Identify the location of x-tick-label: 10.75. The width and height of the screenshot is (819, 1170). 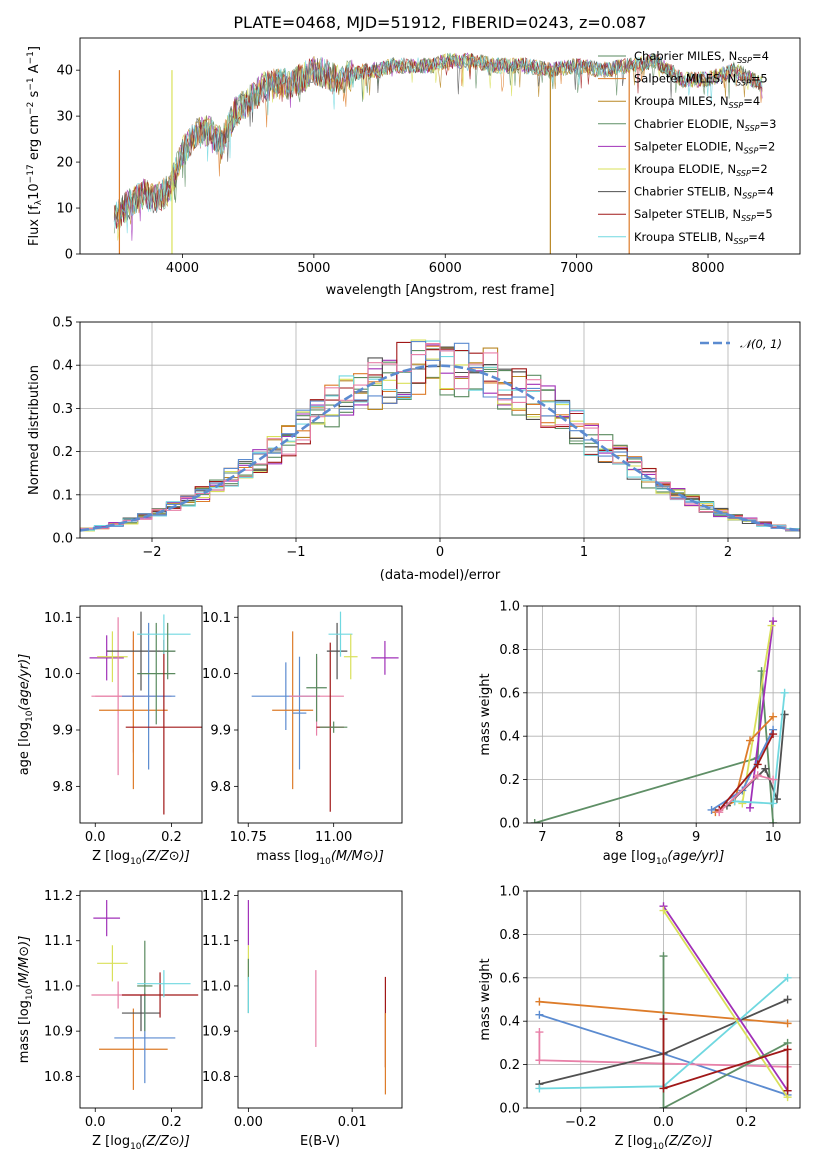
(248, 837).